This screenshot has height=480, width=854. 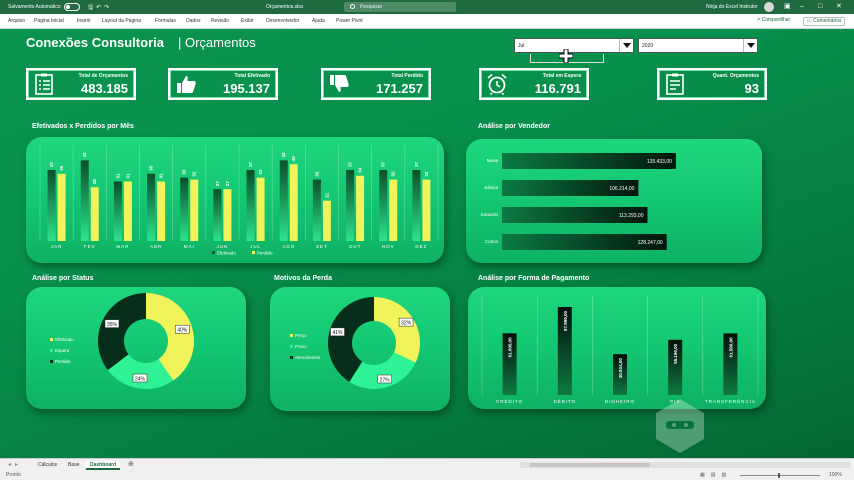 I want to click on kpi-label: Total Perdido, so click(x=407, y=76).